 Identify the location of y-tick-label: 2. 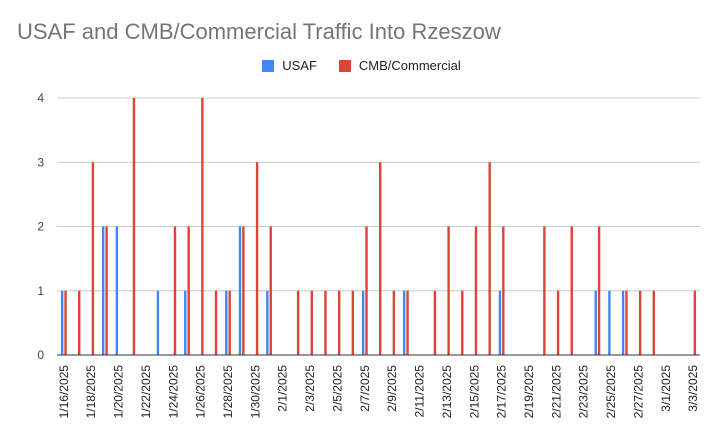
(40, 227).